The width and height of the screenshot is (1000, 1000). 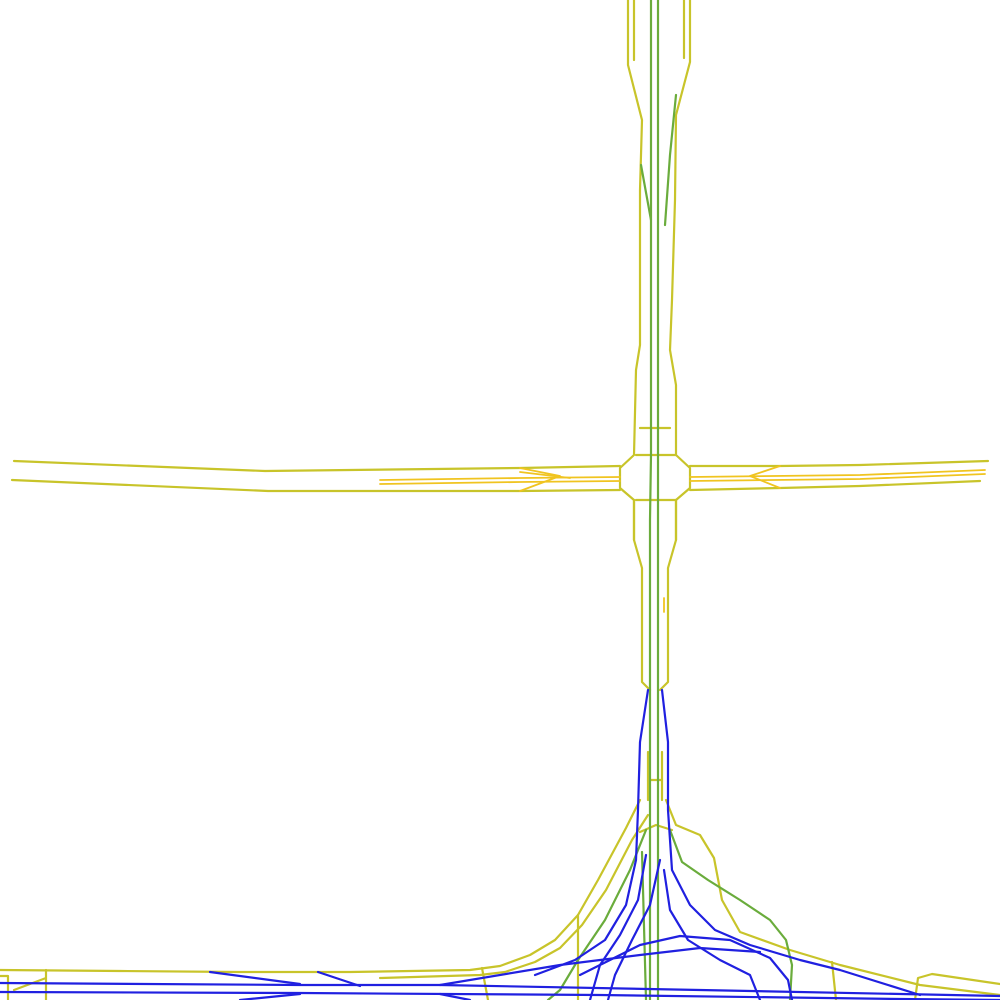 I want to click on lane-lines-layer, so click(x=682, y=539).